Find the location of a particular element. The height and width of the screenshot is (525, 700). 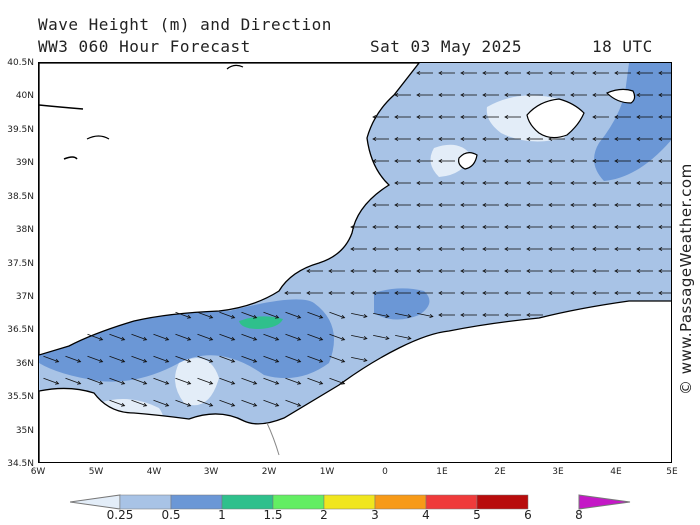

lon-label: 3W is located at coordinates (211, 472).